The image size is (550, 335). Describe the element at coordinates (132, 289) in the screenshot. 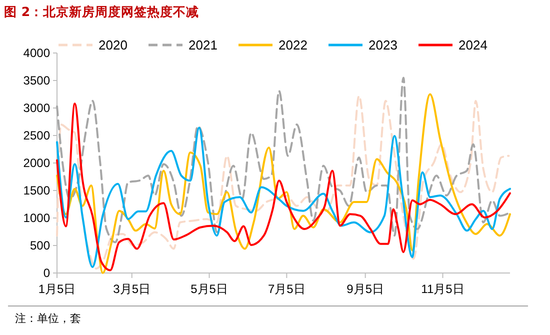

I see `x-tick-label: 3月5日` at that location.